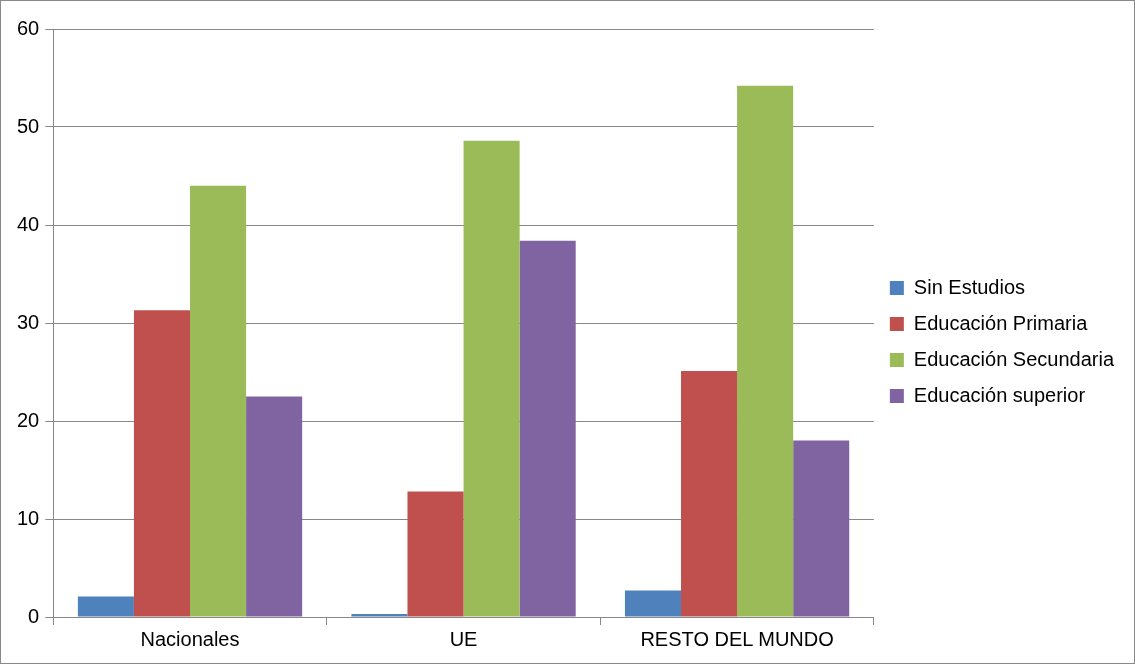 The height and width of the screenshot is (664, 1135). What do you see at coordinates (969, 286) in the screenshot?
I see `legend-label: Sin Estudios` at bounding box center [969, 286].